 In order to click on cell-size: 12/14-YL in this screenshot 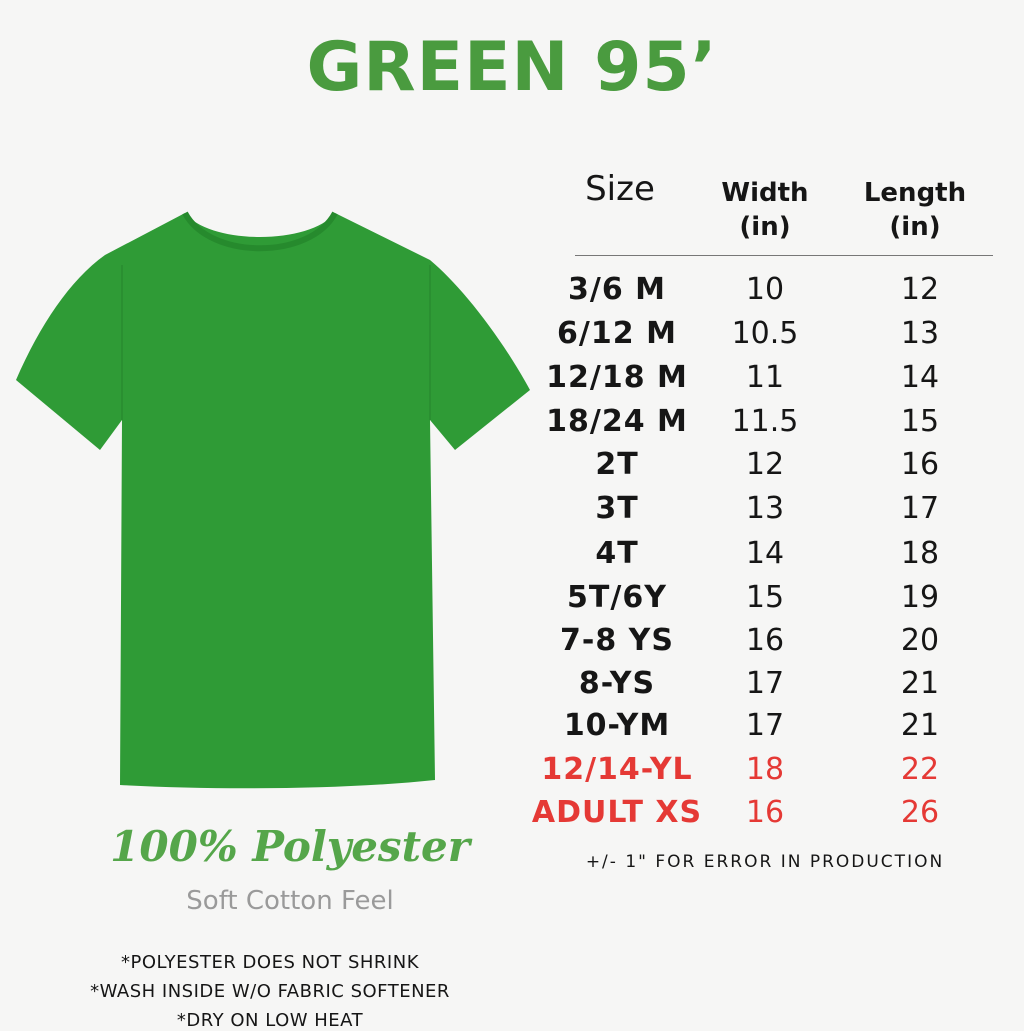, I will do `click(617, 769)`.